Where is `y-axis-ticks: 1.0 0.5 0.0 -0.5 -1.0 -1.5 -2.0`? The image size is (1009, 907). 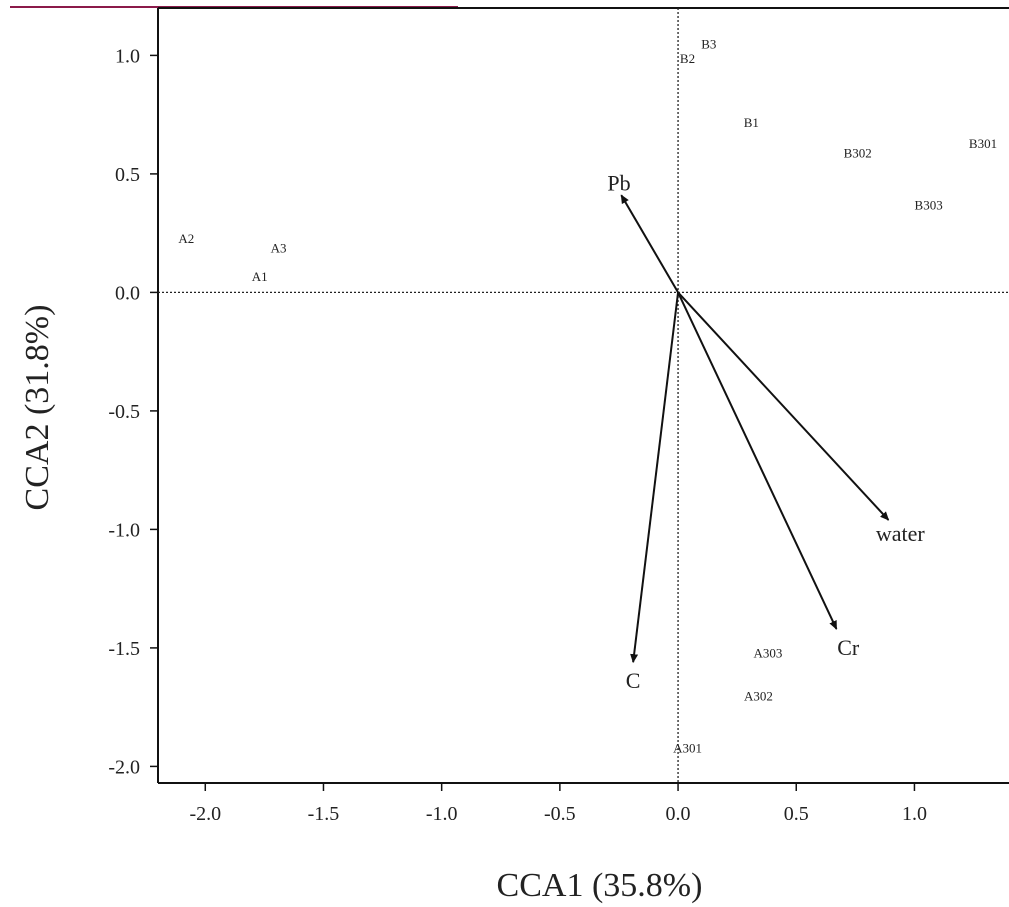
y-axis-ticks: 1.0 0.5 0.0 -0.5 -1.0 -1.5 -2.0 is located at coordinates (133, 411).